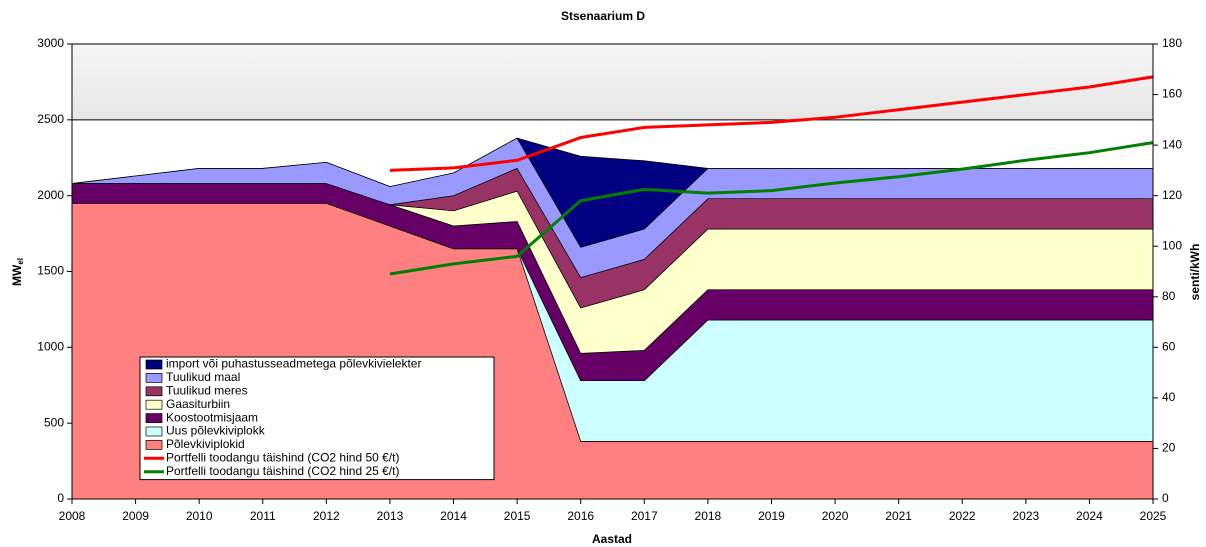  I want to click on y-tick-label: 500, so click(54, 422).